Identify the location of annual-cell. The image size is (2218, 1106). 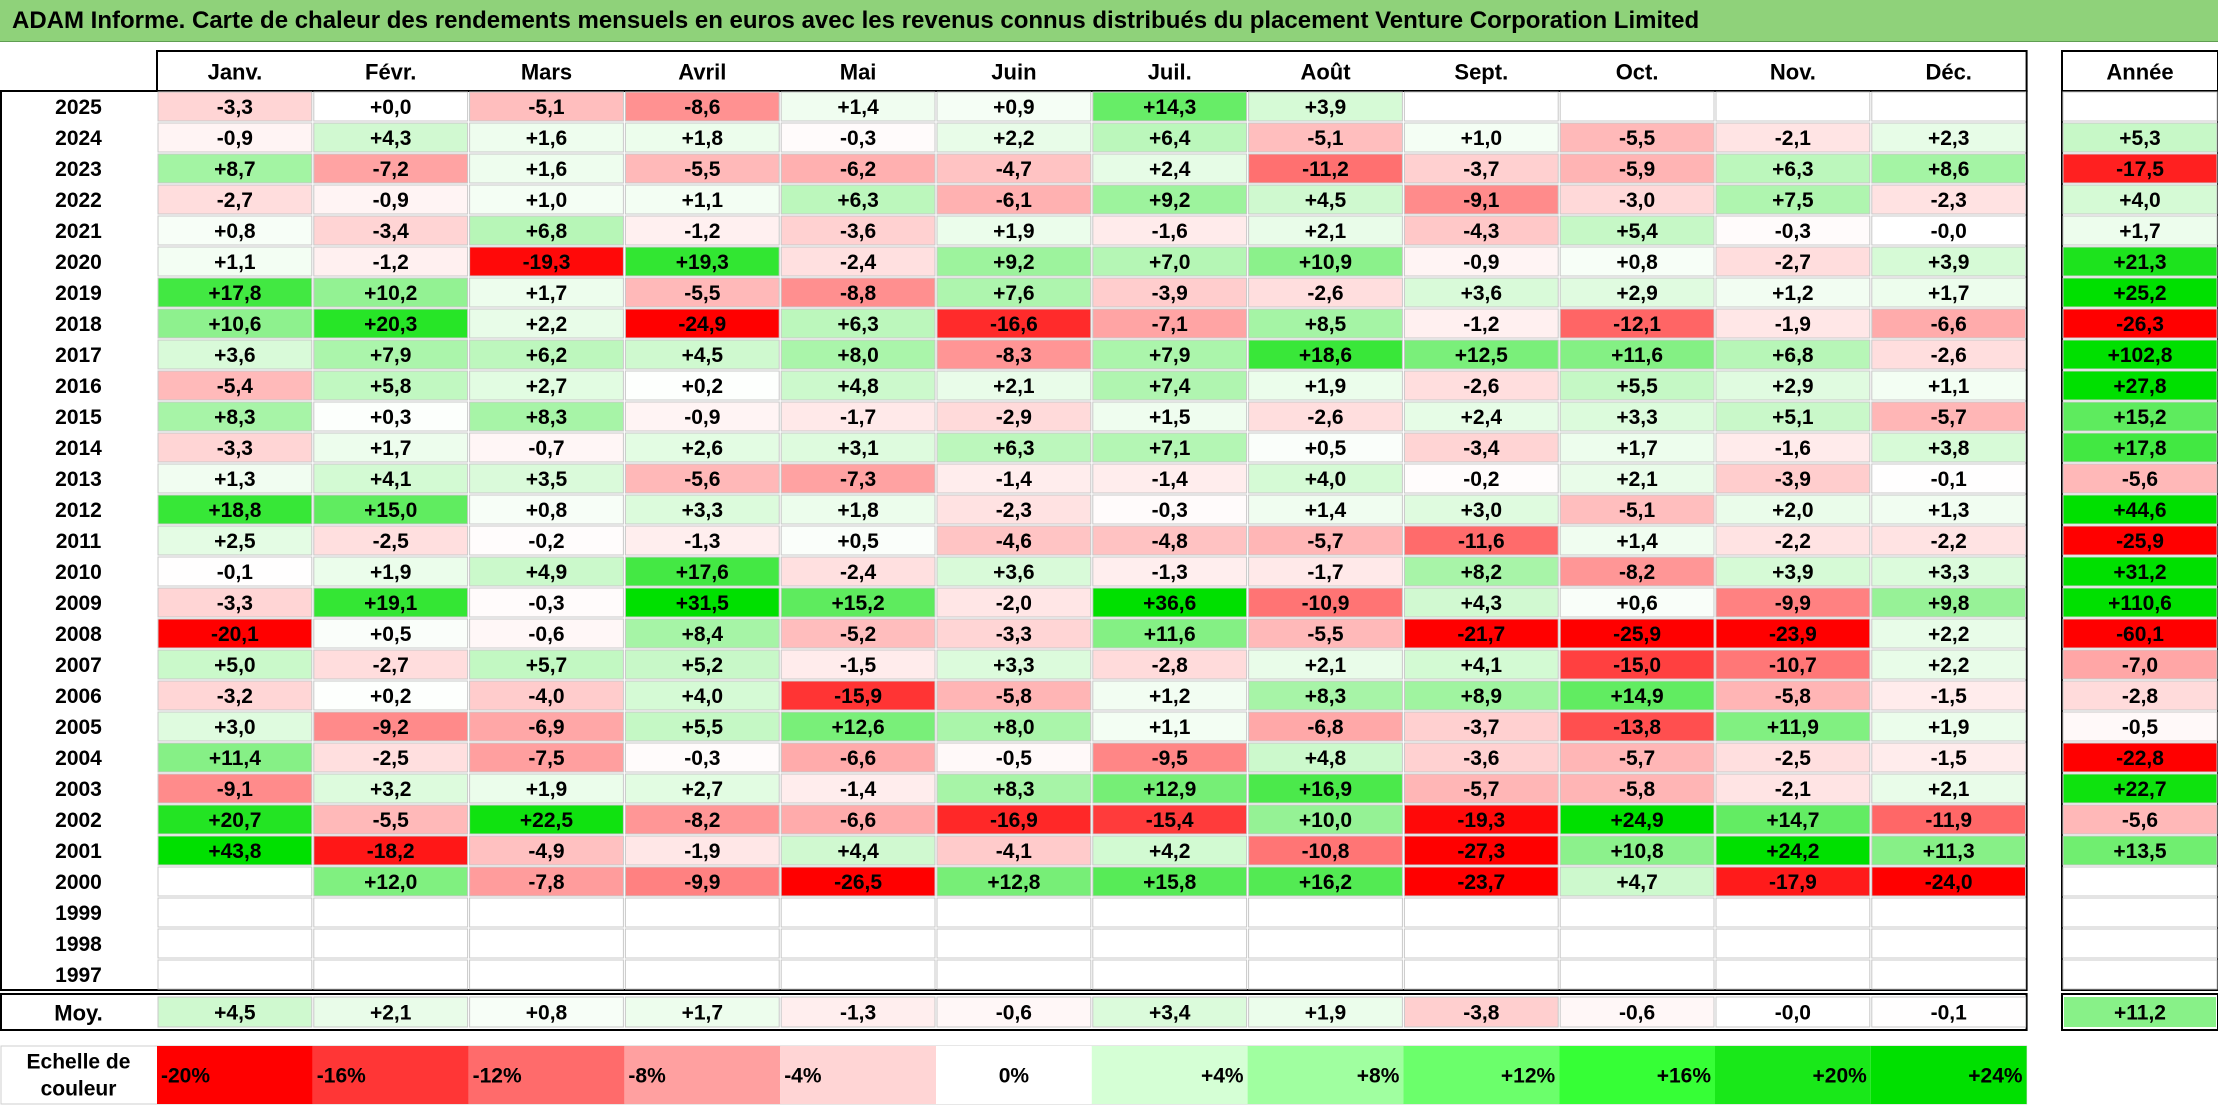
(2140, 354).